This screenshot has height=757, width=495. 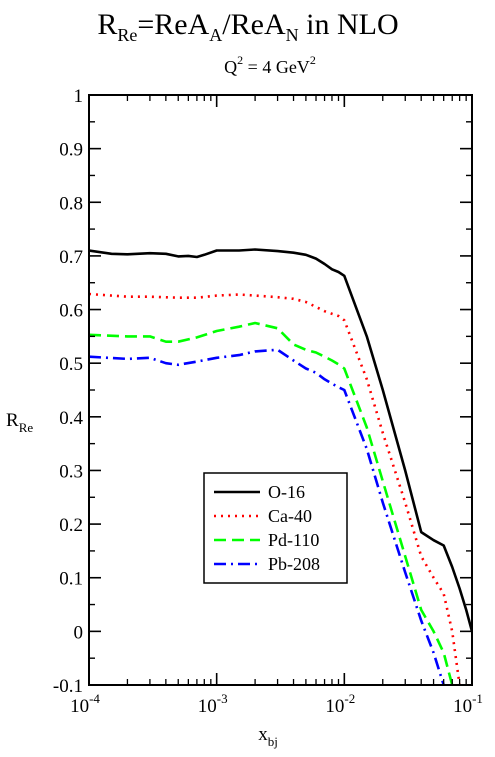 I want to click on legend-label-o-16: O-16, so click(x=286, y=492).